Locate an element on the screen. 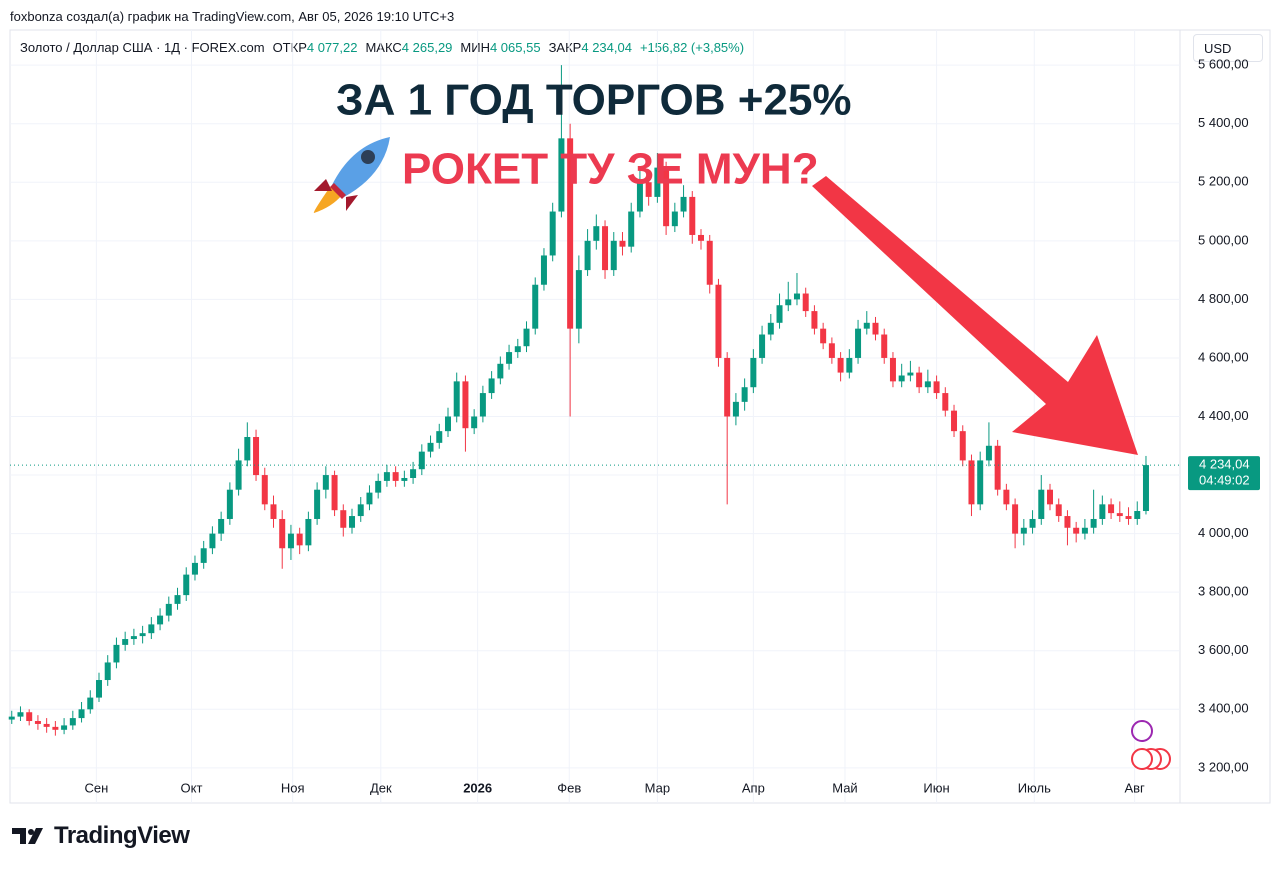 The height and width of the screenshot is (870, 1280). ohlc-value: 4 234,04 is located at coordinates (606, 47).